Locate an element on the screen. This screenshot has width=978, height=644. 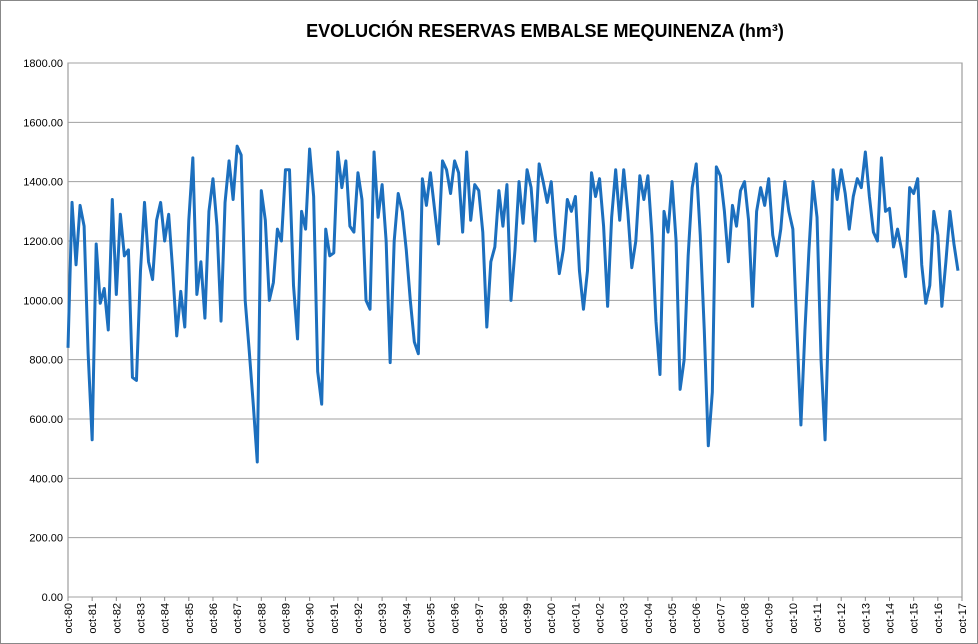
x-tick-label: oct-97 is located at coordinates (480, 618).